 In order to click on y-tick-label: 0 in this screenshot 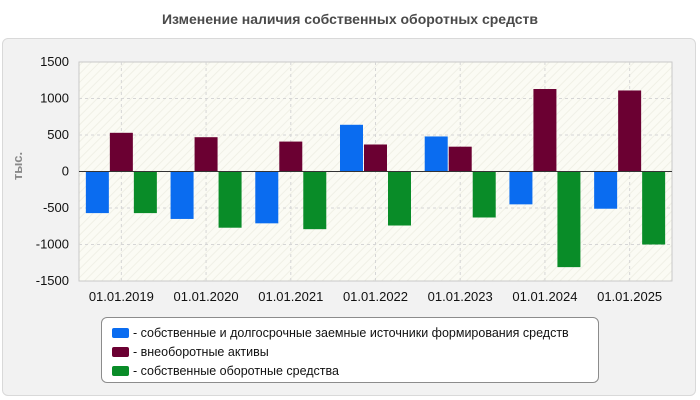, I will do `click(65, 171)`.